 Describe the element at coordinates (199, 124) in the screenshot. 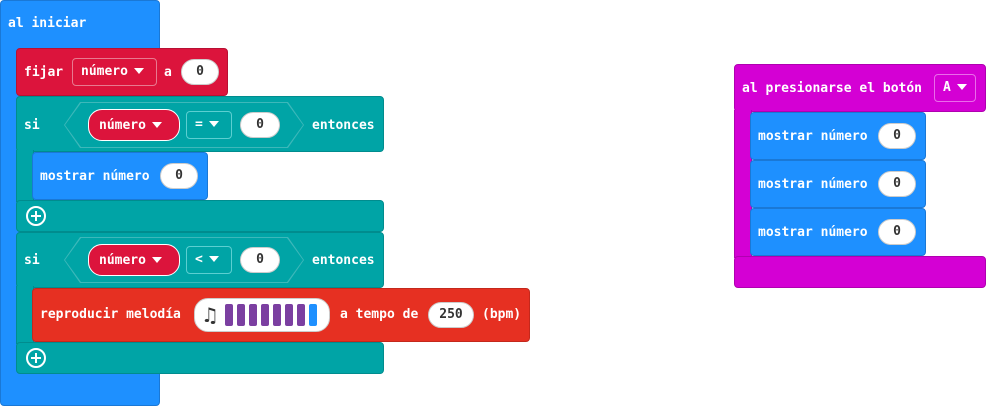

I see `operator-dropdown-1-value: =` at that location.